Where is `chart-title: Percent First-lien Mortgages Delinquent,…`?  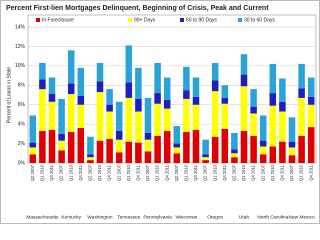
chart-title: Percent First-lien Mortgages Delinquent,… is located at coordinates (137, 8).